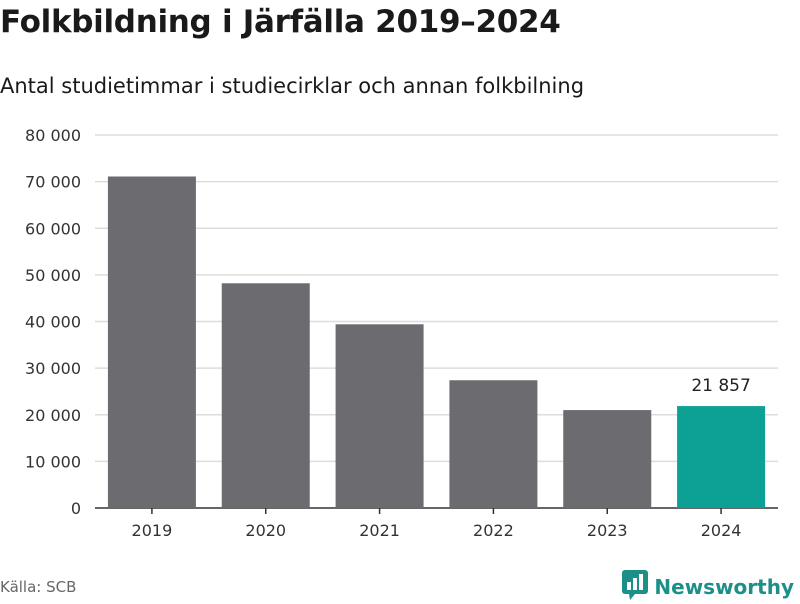 The height and width of the screenshot is (604, 800). Describe the element at coordinates (607, 530) in the screenshot. I see `x-tick-label: 2023` at that location.